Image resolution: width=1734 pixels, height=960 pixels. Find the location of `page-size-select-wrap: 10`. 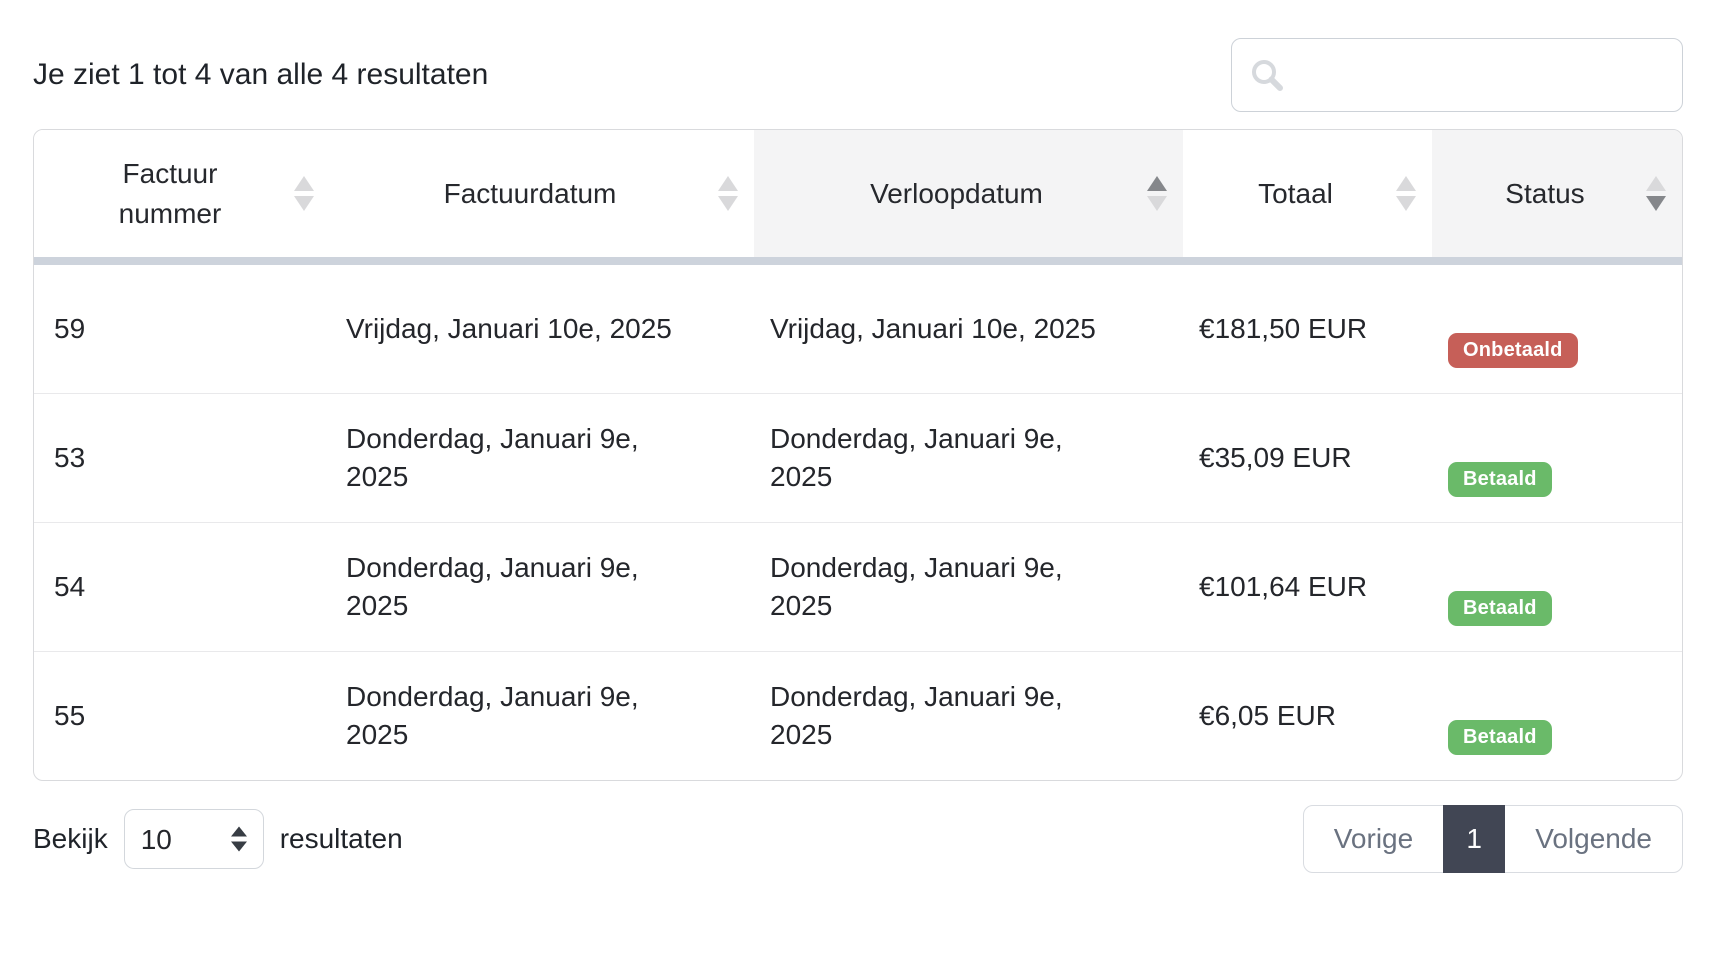

page-size-select-wrap: 10 is located at coordinates (193, 839).